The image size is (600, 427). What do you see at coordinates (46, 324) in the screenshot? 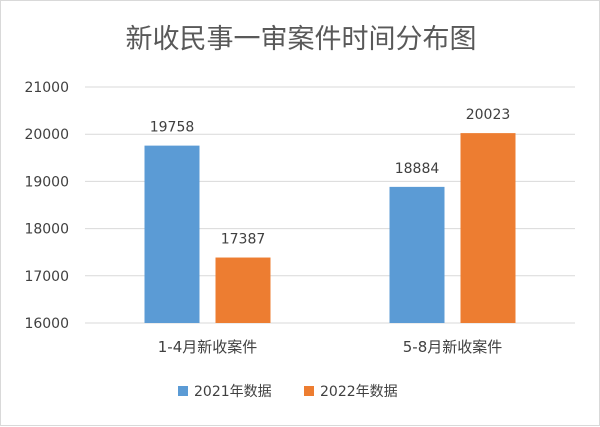
I see `y-tick-label: 16000` at bounding box center [46, 324].